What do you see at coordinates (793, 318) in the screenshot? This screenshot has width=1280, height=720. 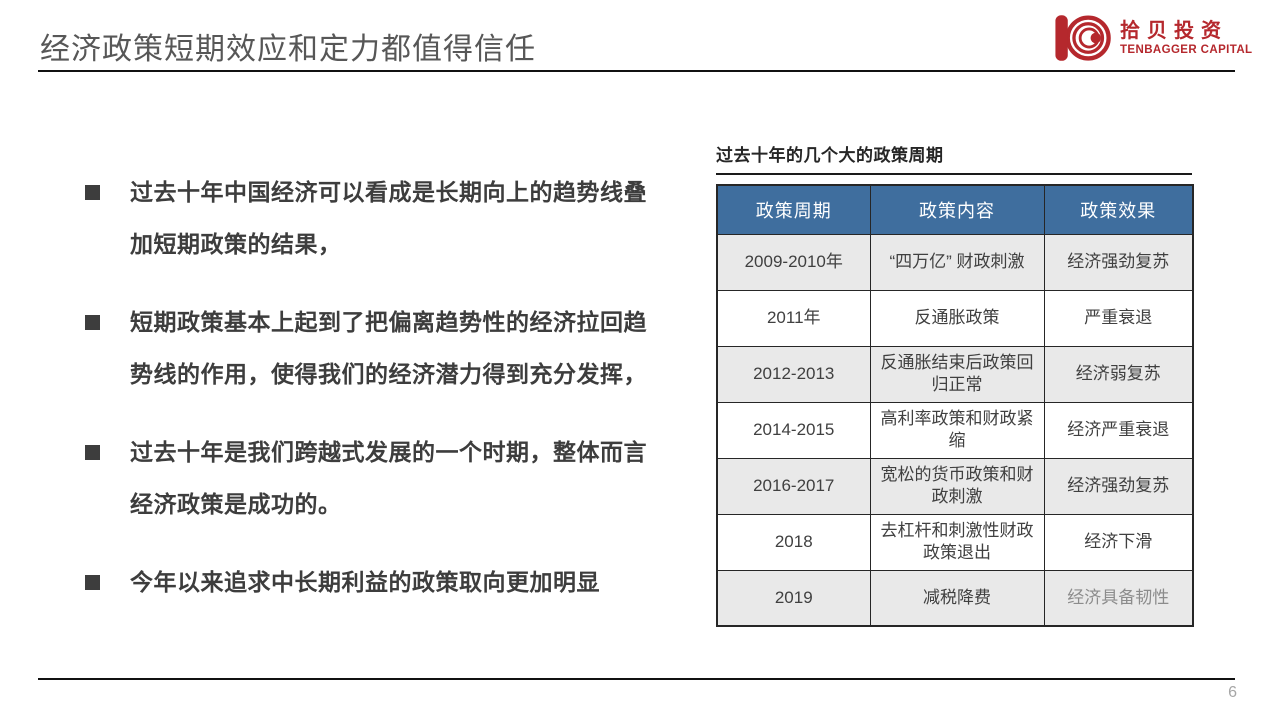 I see `cell-period: 2011年` at bounding box center [793, 318].